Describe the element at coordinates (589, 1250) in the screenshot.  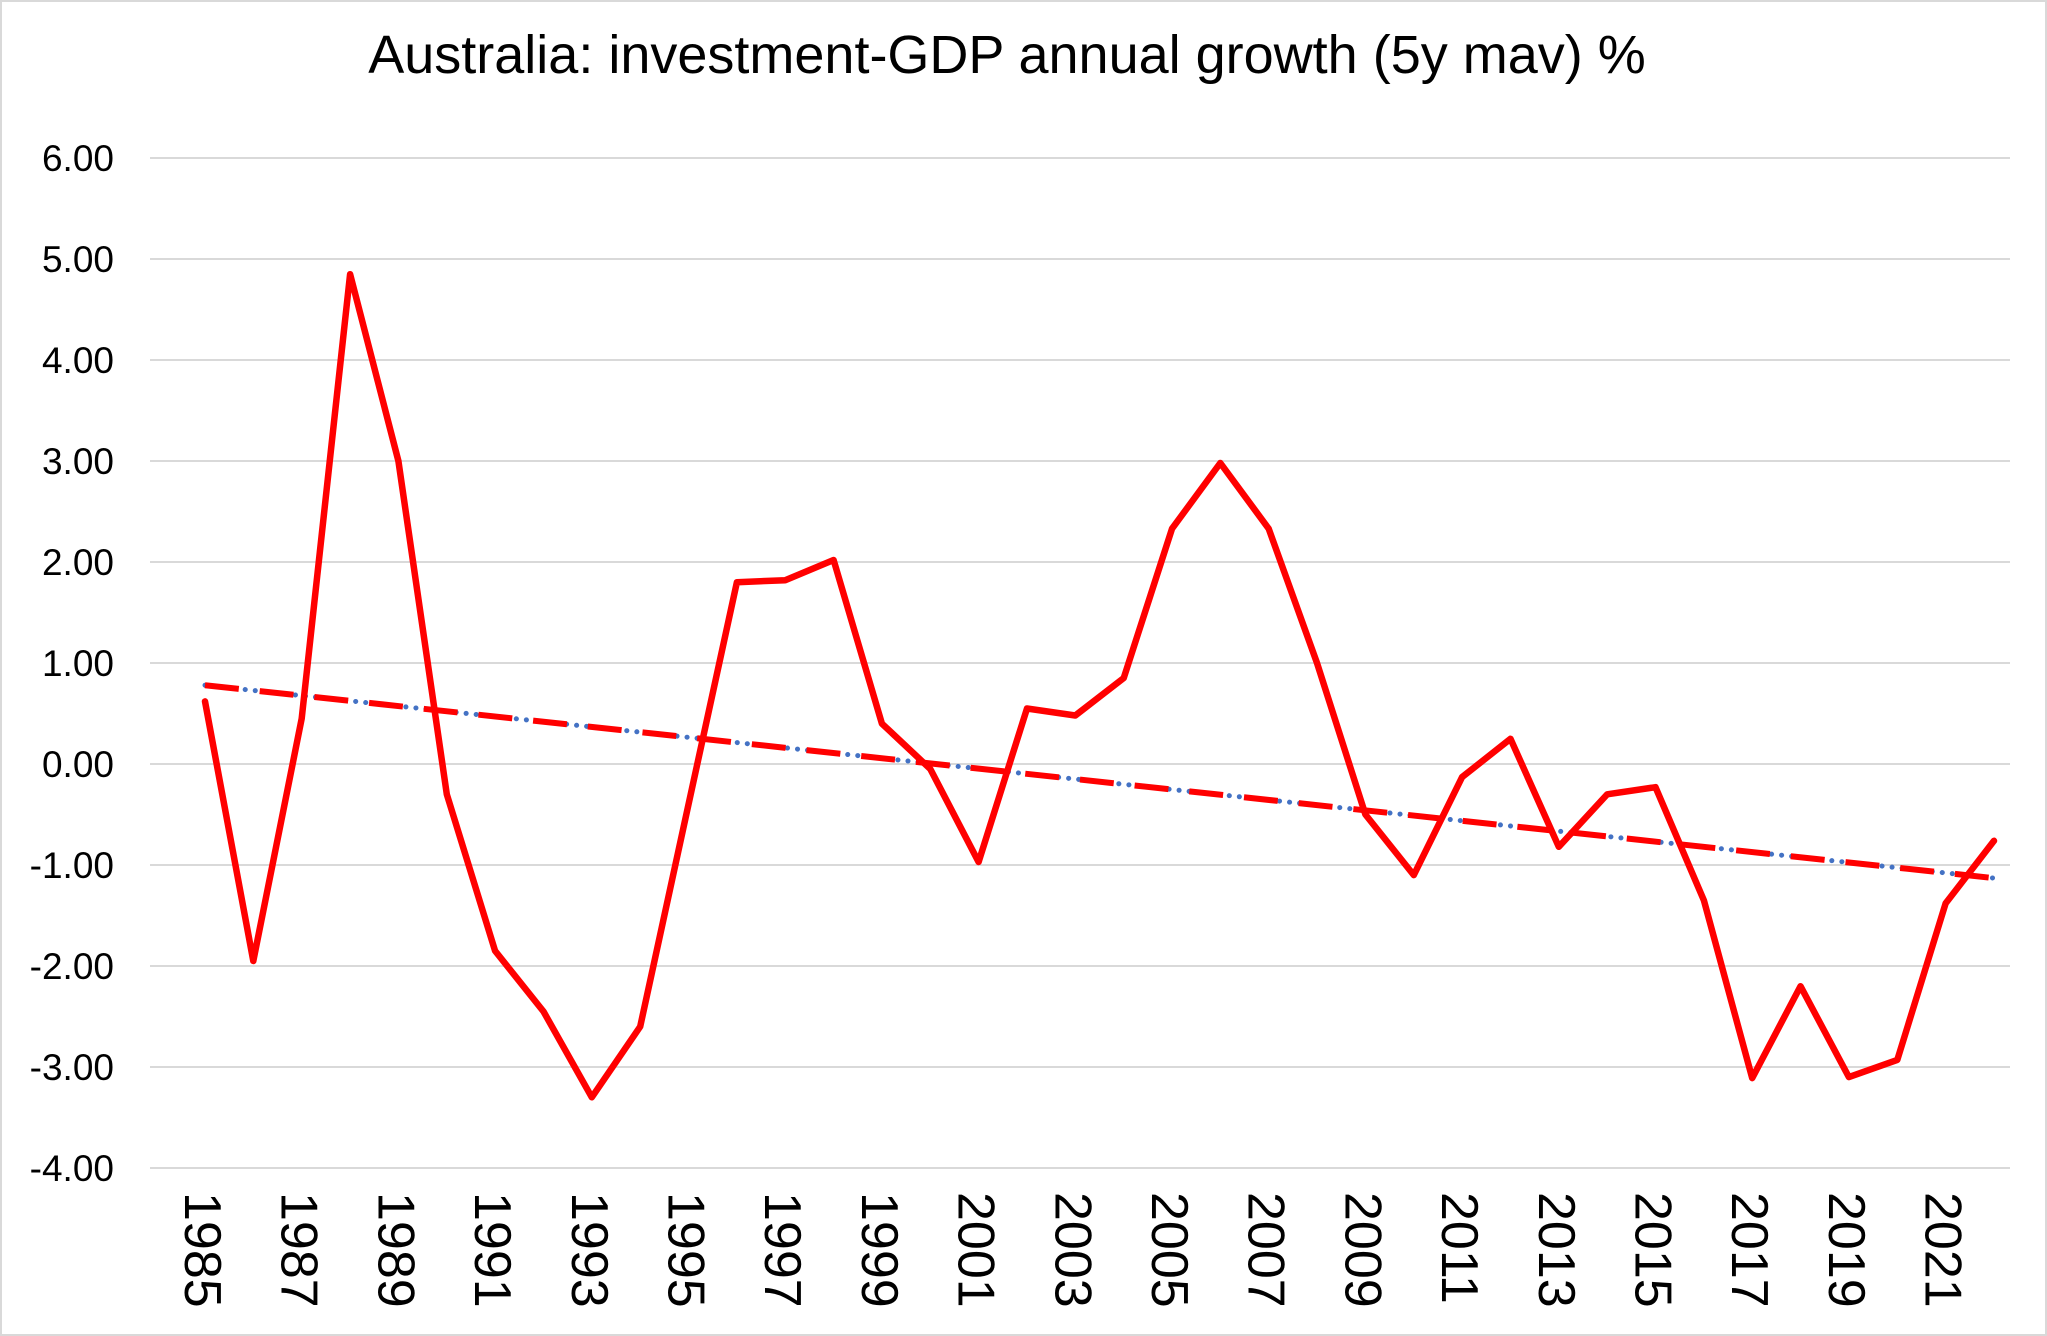
I see `x-tick-label: 1993` at that location.